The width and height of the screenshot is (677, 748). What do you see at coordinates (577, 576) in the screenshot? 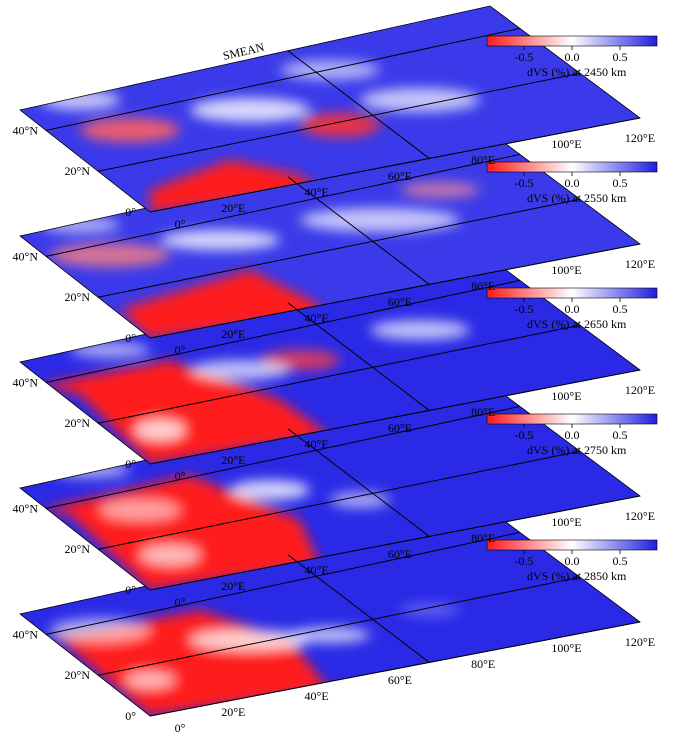
I see `colorbar-label: dVS (%) at 2850 km` at bounding box center [577, 576].